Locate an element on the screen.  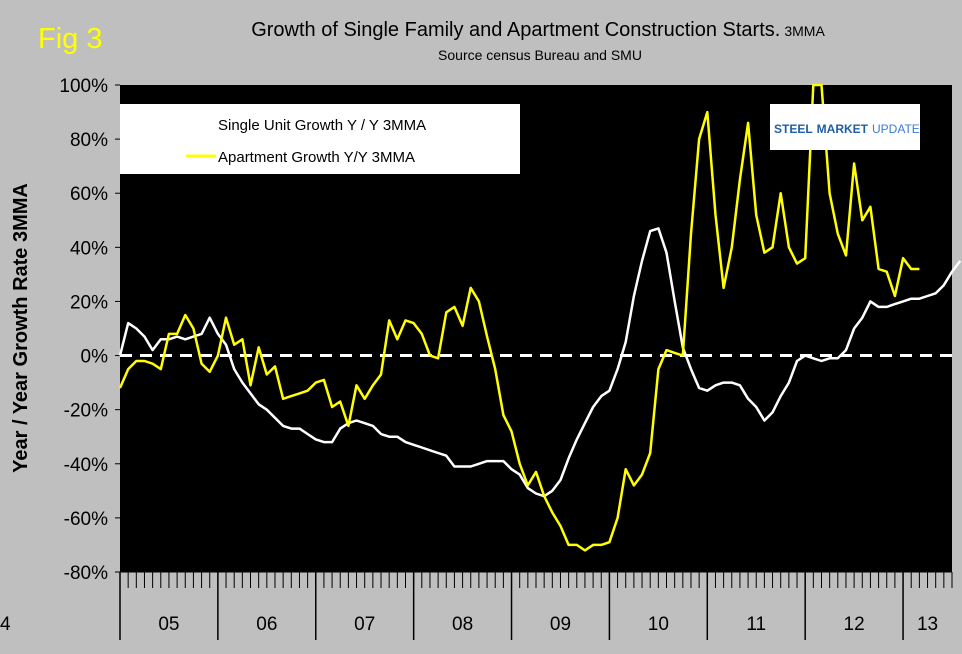
y-axis-ticks: 100% 80% 60% 40% 20% 0% -20% -40% -60% -80% is located at coordinates (89, 330).